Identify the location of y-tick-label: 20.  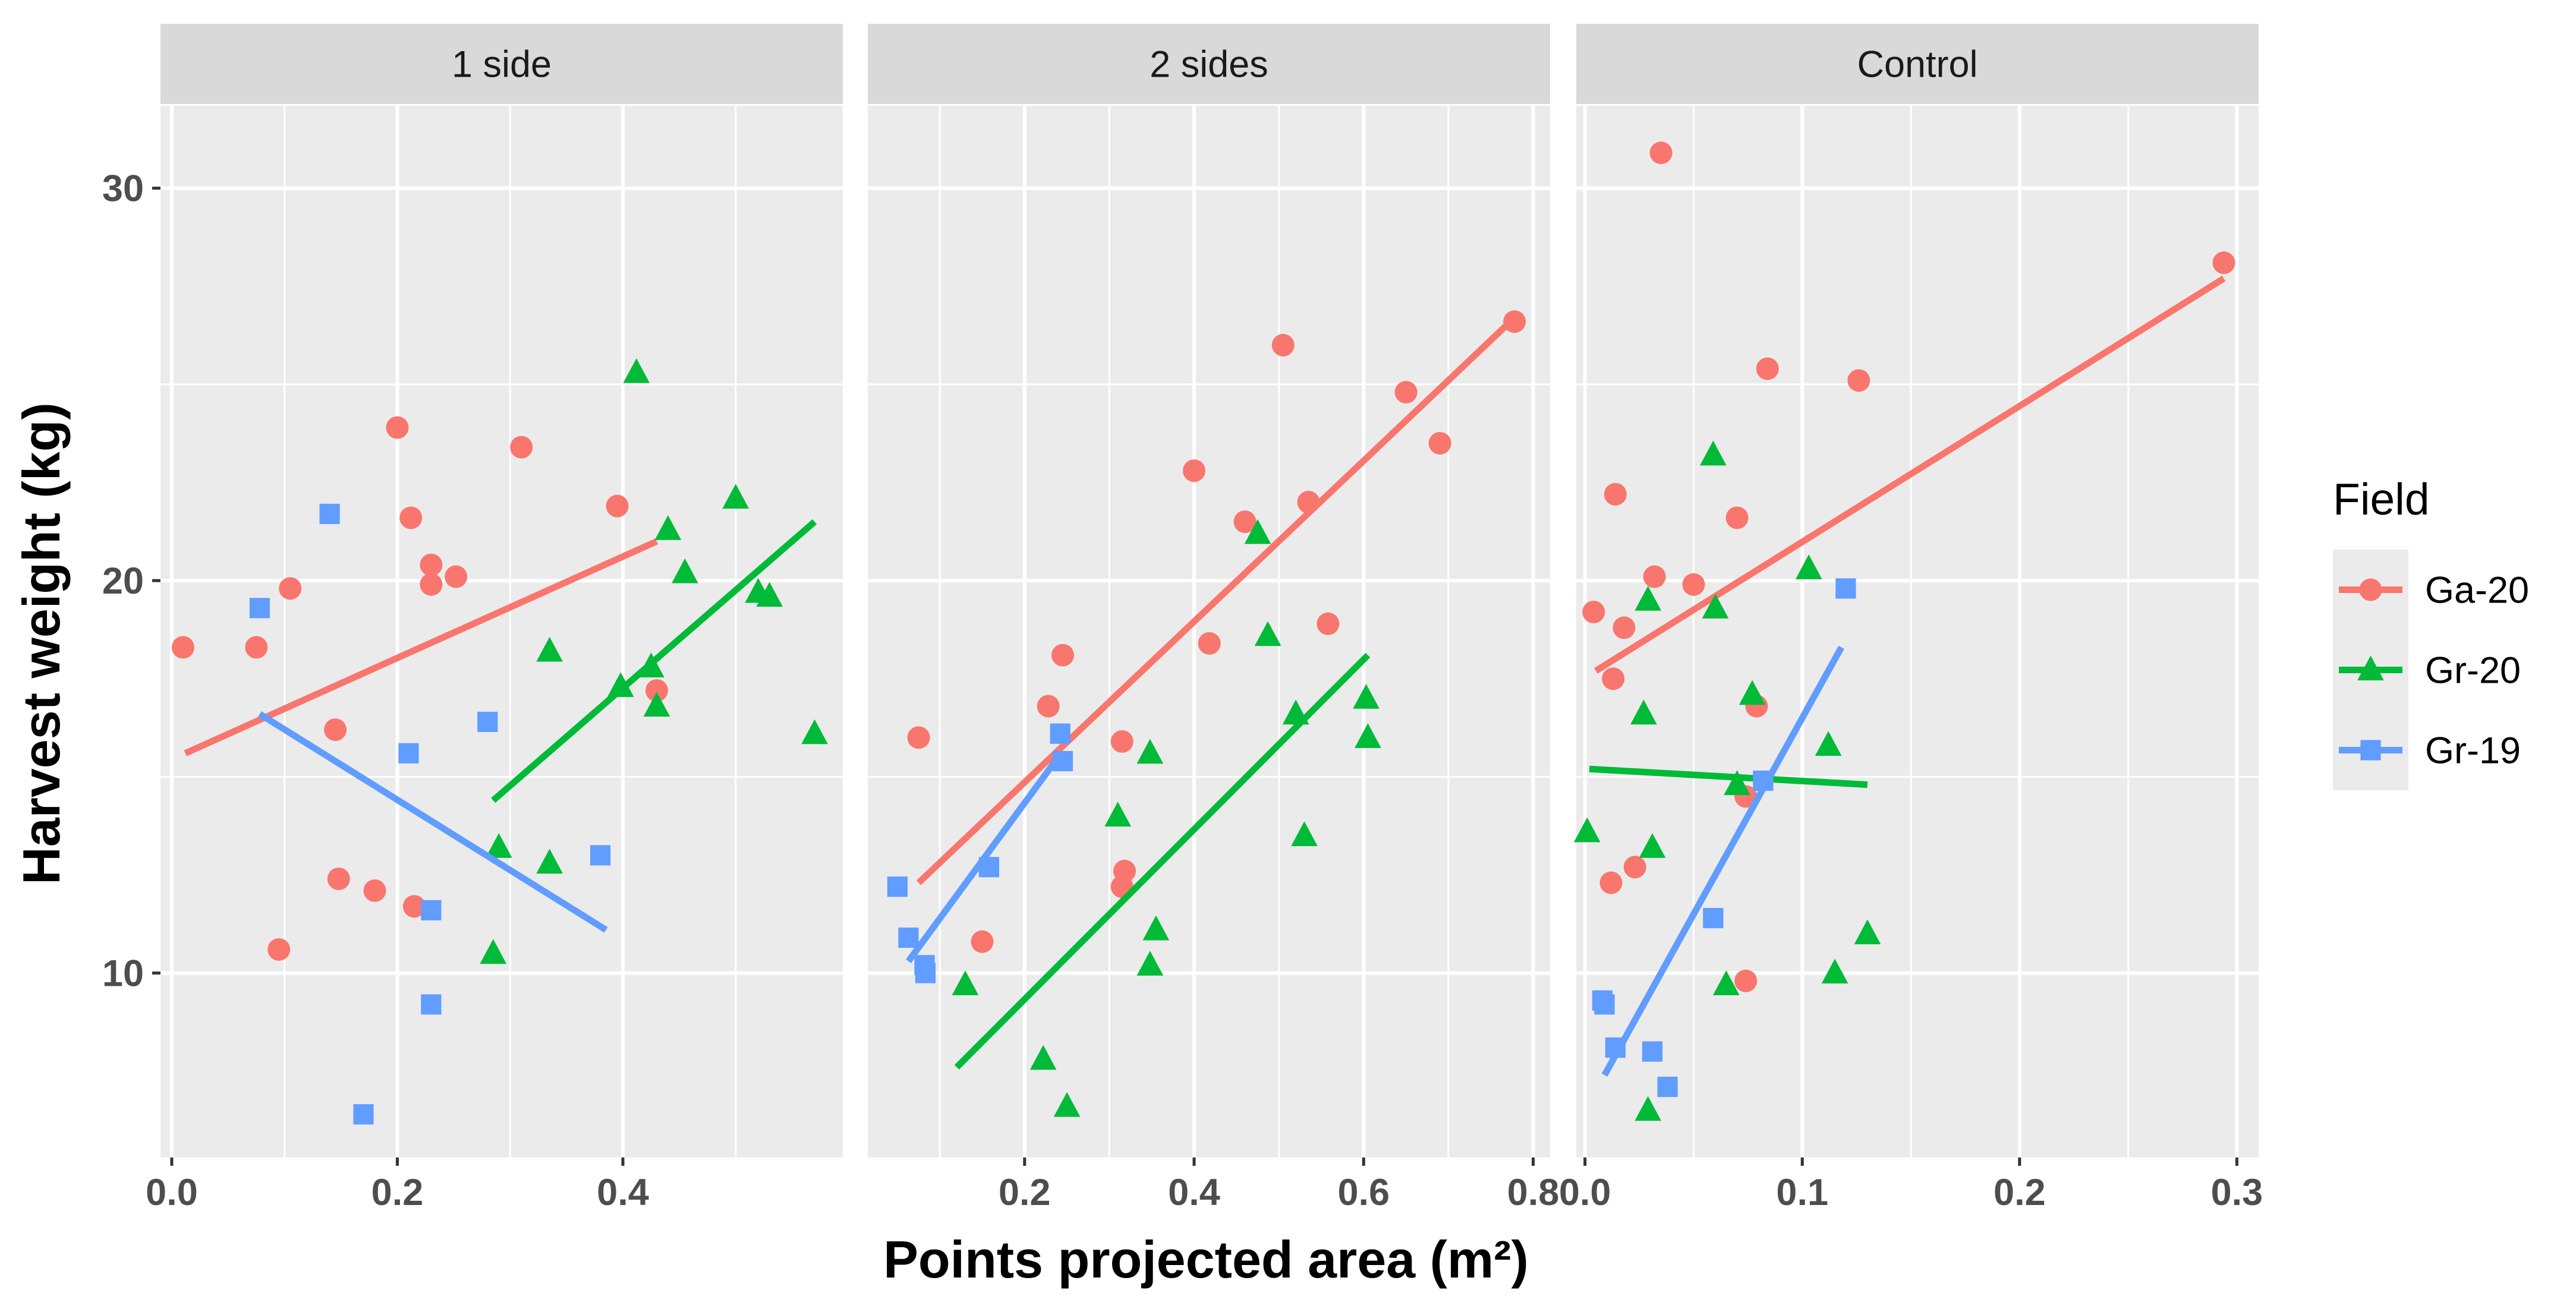
(123, 581).